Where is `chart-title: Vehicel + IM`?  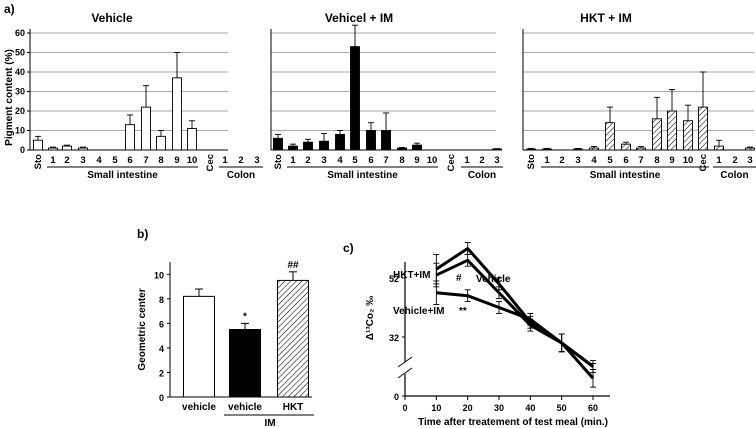
chart-title: Vehicel + IM is located at coordinates (359, 18).